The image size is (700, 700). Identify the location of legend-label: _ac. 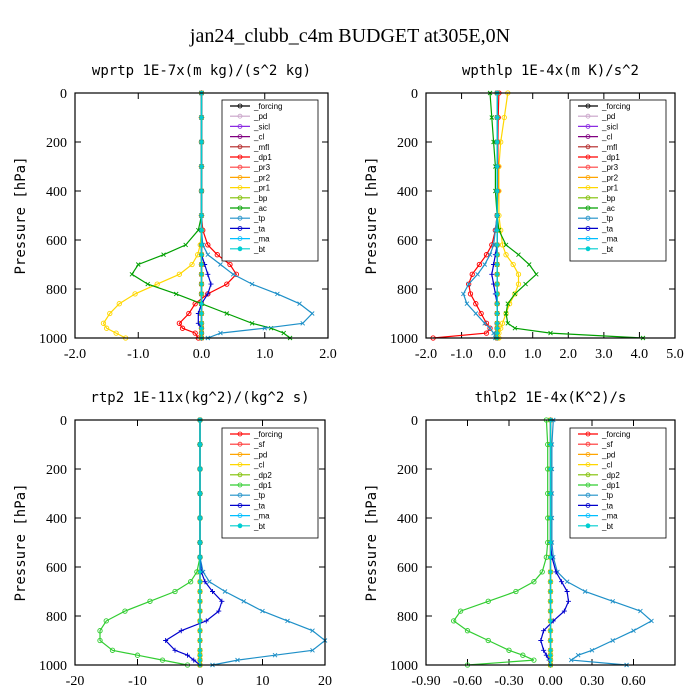
(260, 208).